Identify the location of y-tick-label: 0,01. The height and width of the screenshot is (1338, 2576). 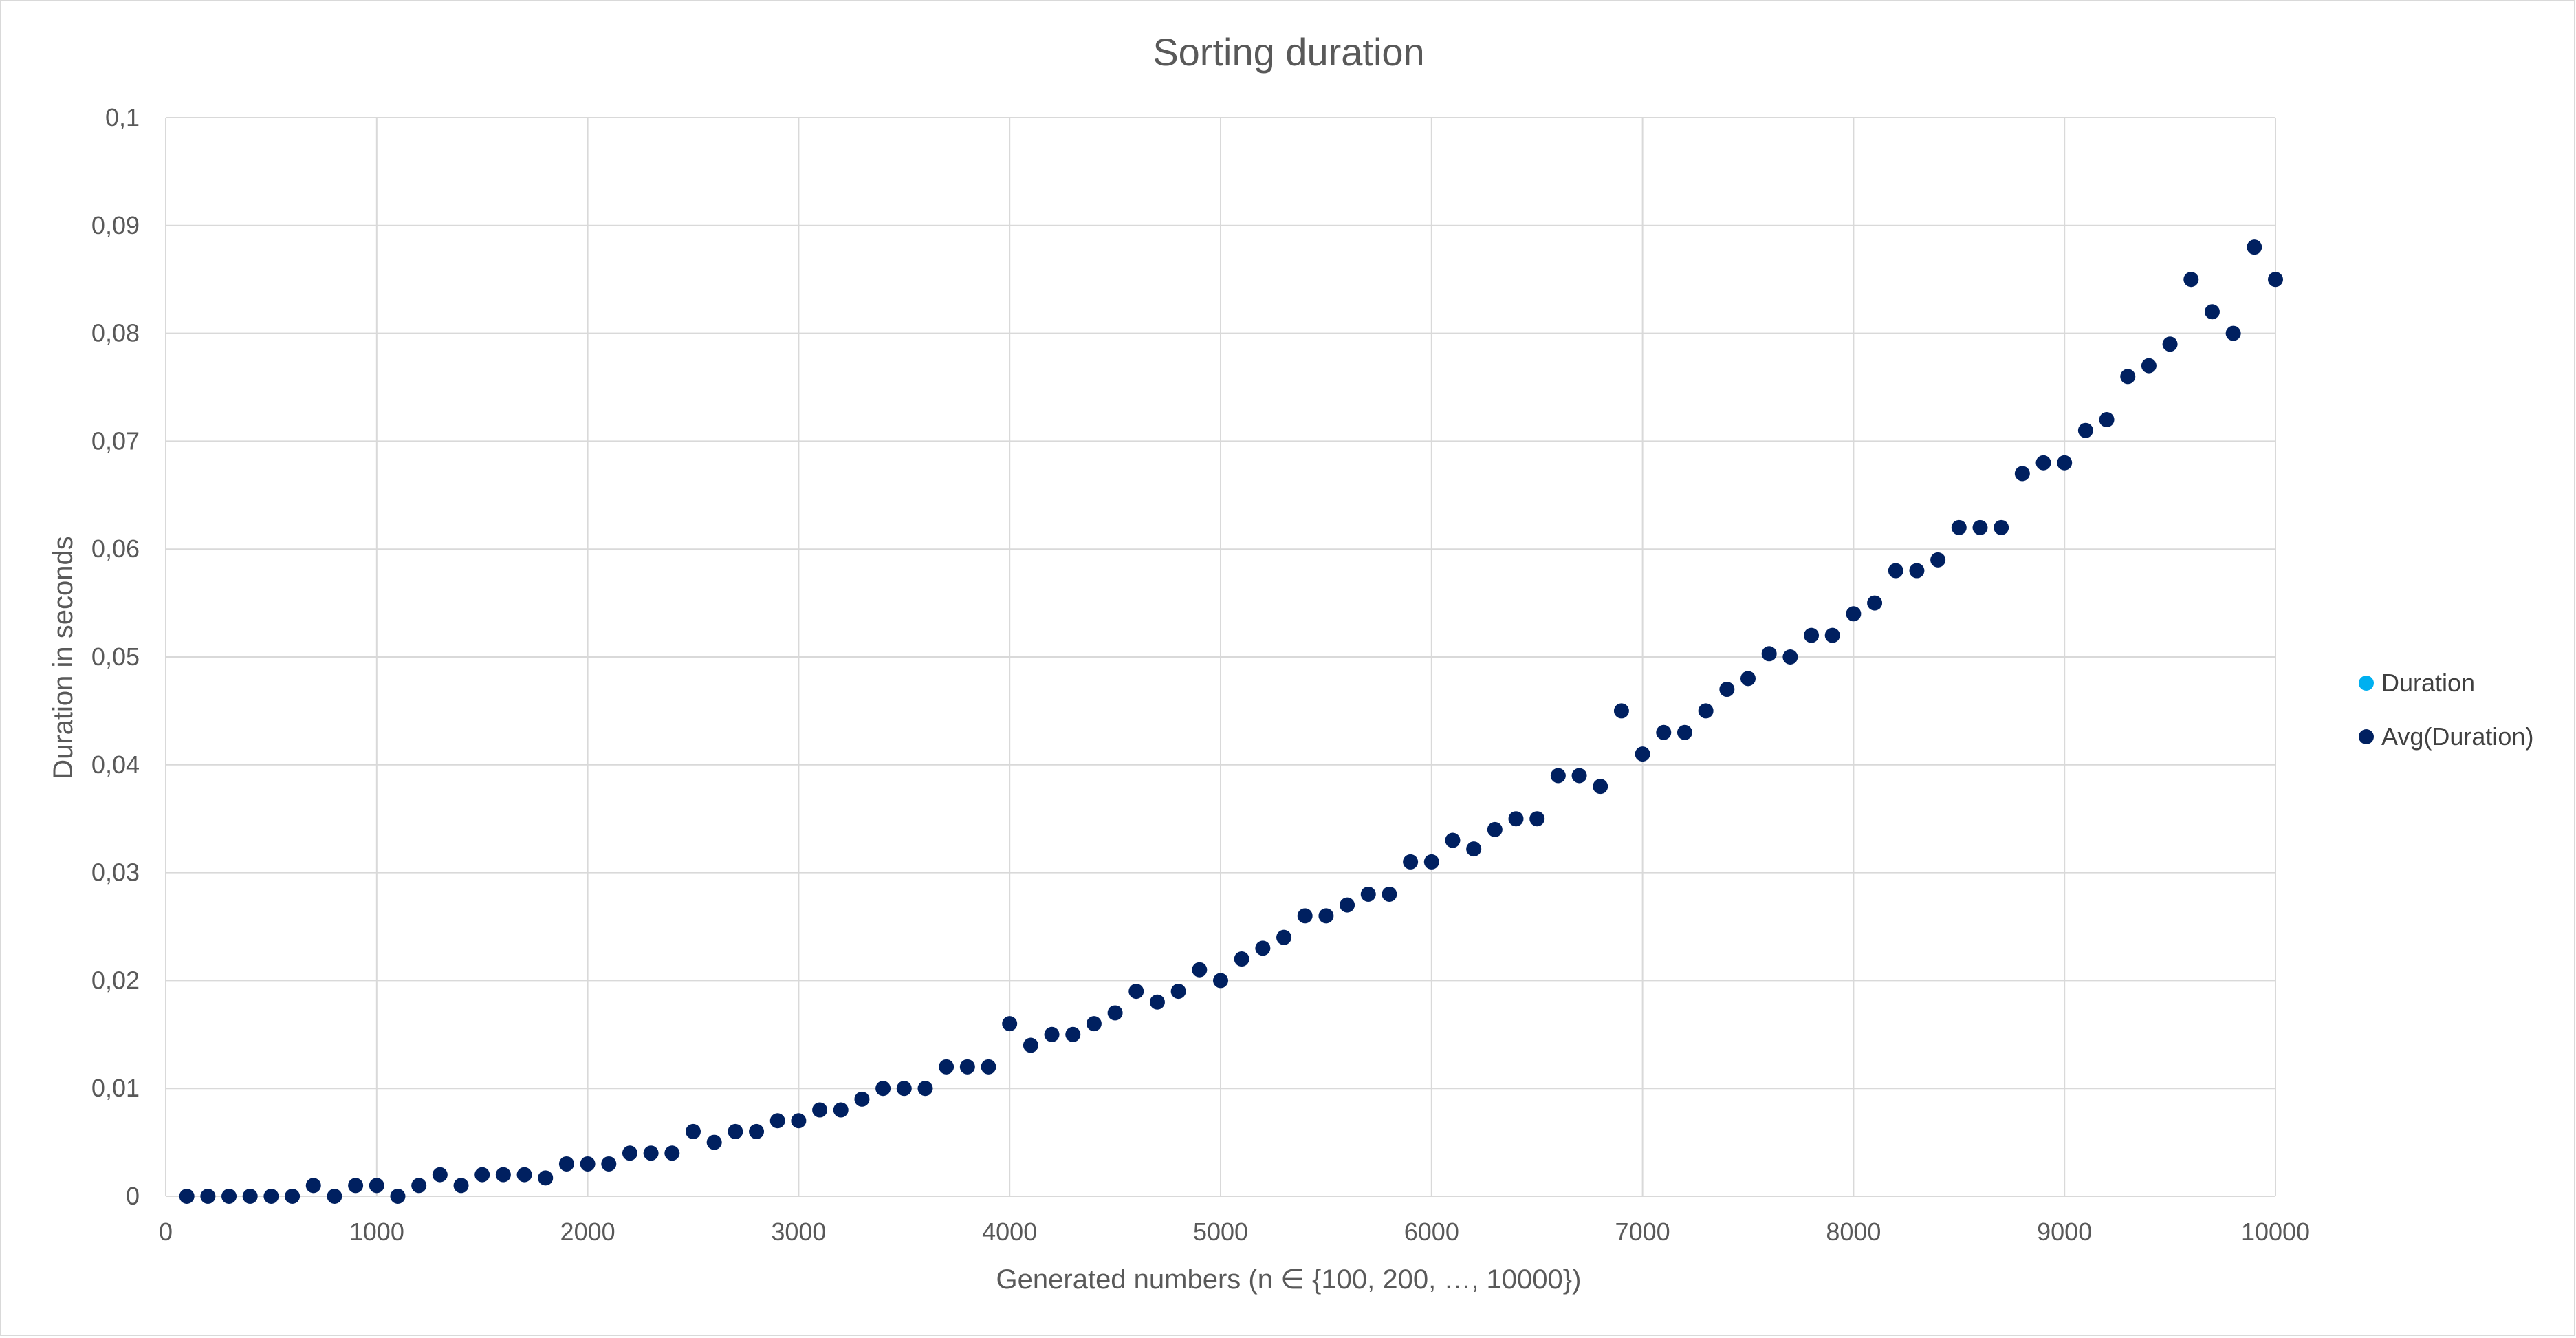
(115, 1088).